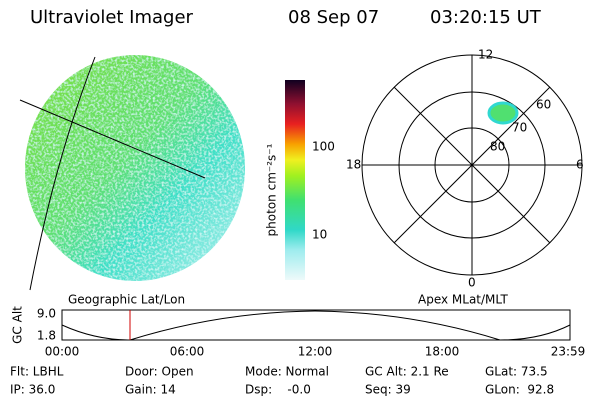  What do you see at coordinates (463, 300) in the screenshot?
I see `apex-title: Apex MLat/MLT` at bounding box center [463, 300].